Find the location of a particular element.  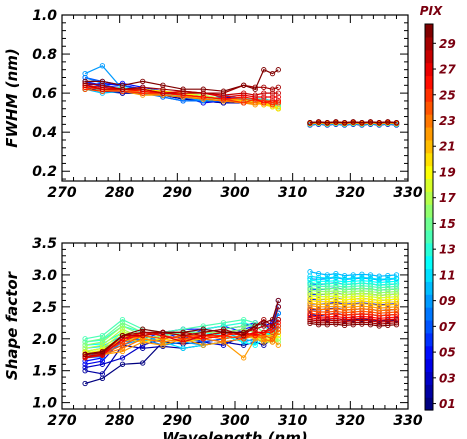

top-xtick-label: 290 is located at coordinates (177, 193).